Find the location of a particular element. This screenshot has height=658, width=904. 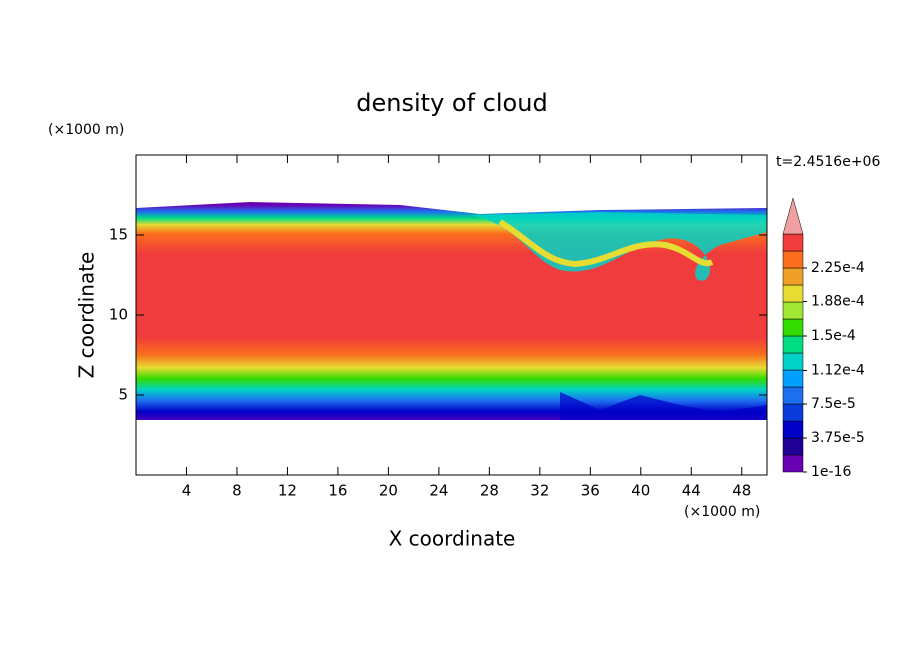

y-tick-label: 15 is located at coordinates (118, 235).